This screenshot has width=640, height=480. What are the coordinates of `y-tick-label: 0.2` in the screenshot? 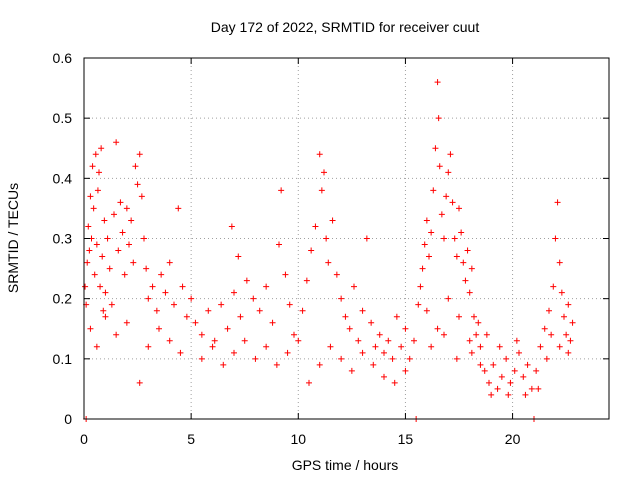 It's located at (63, 299).